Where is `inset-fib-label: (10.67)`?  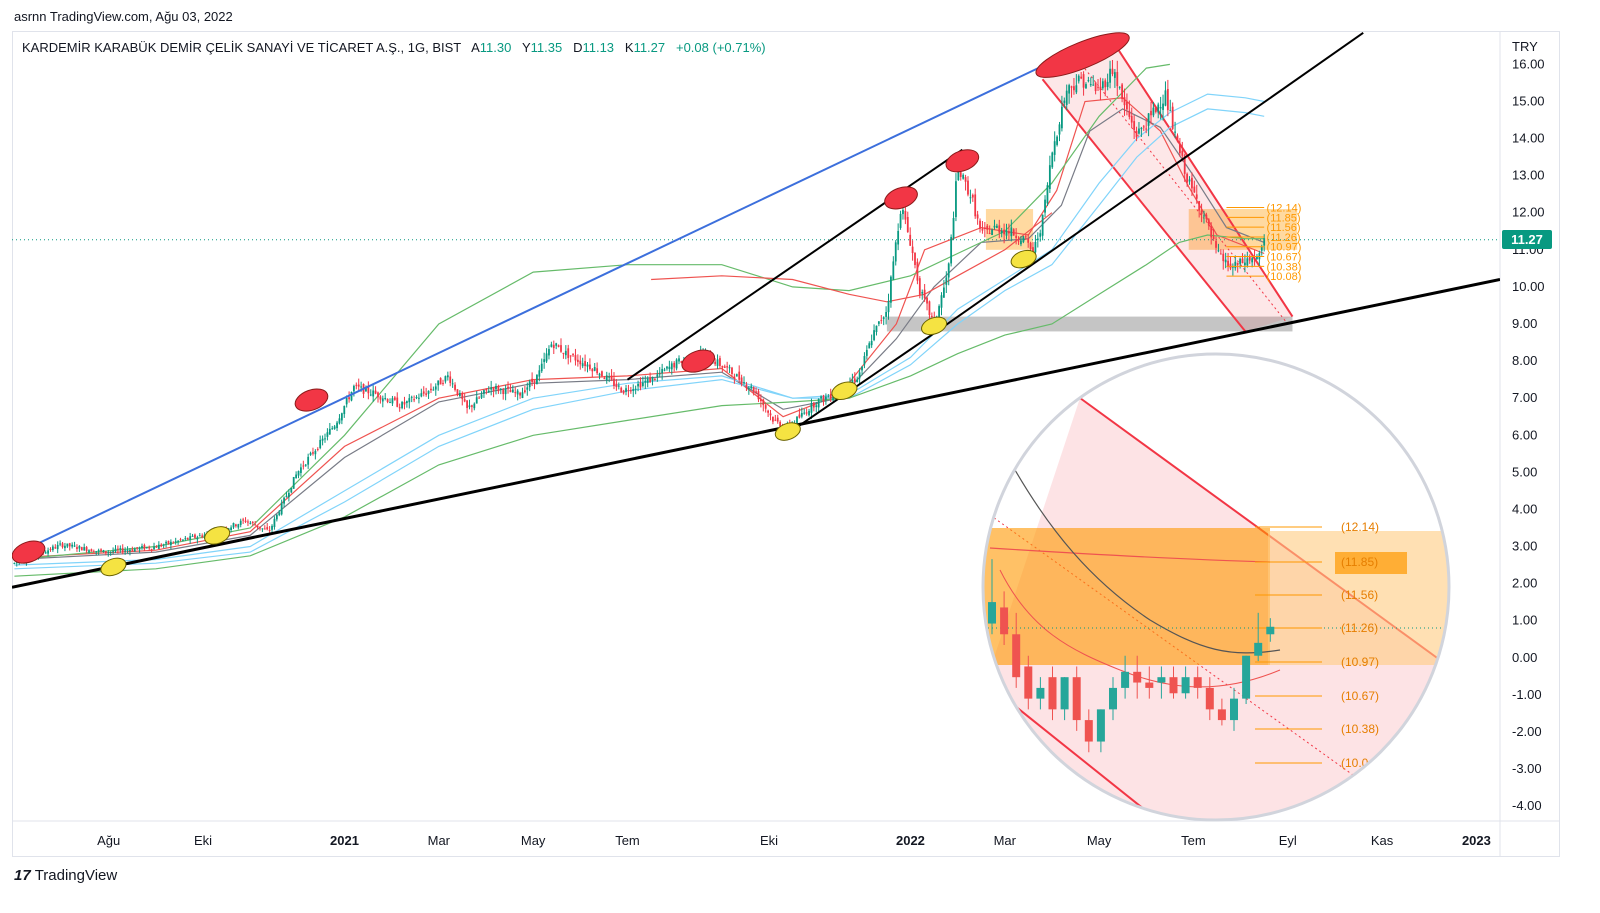
inset-fib-label: (10.67) is located at coordinates (1360, 696).